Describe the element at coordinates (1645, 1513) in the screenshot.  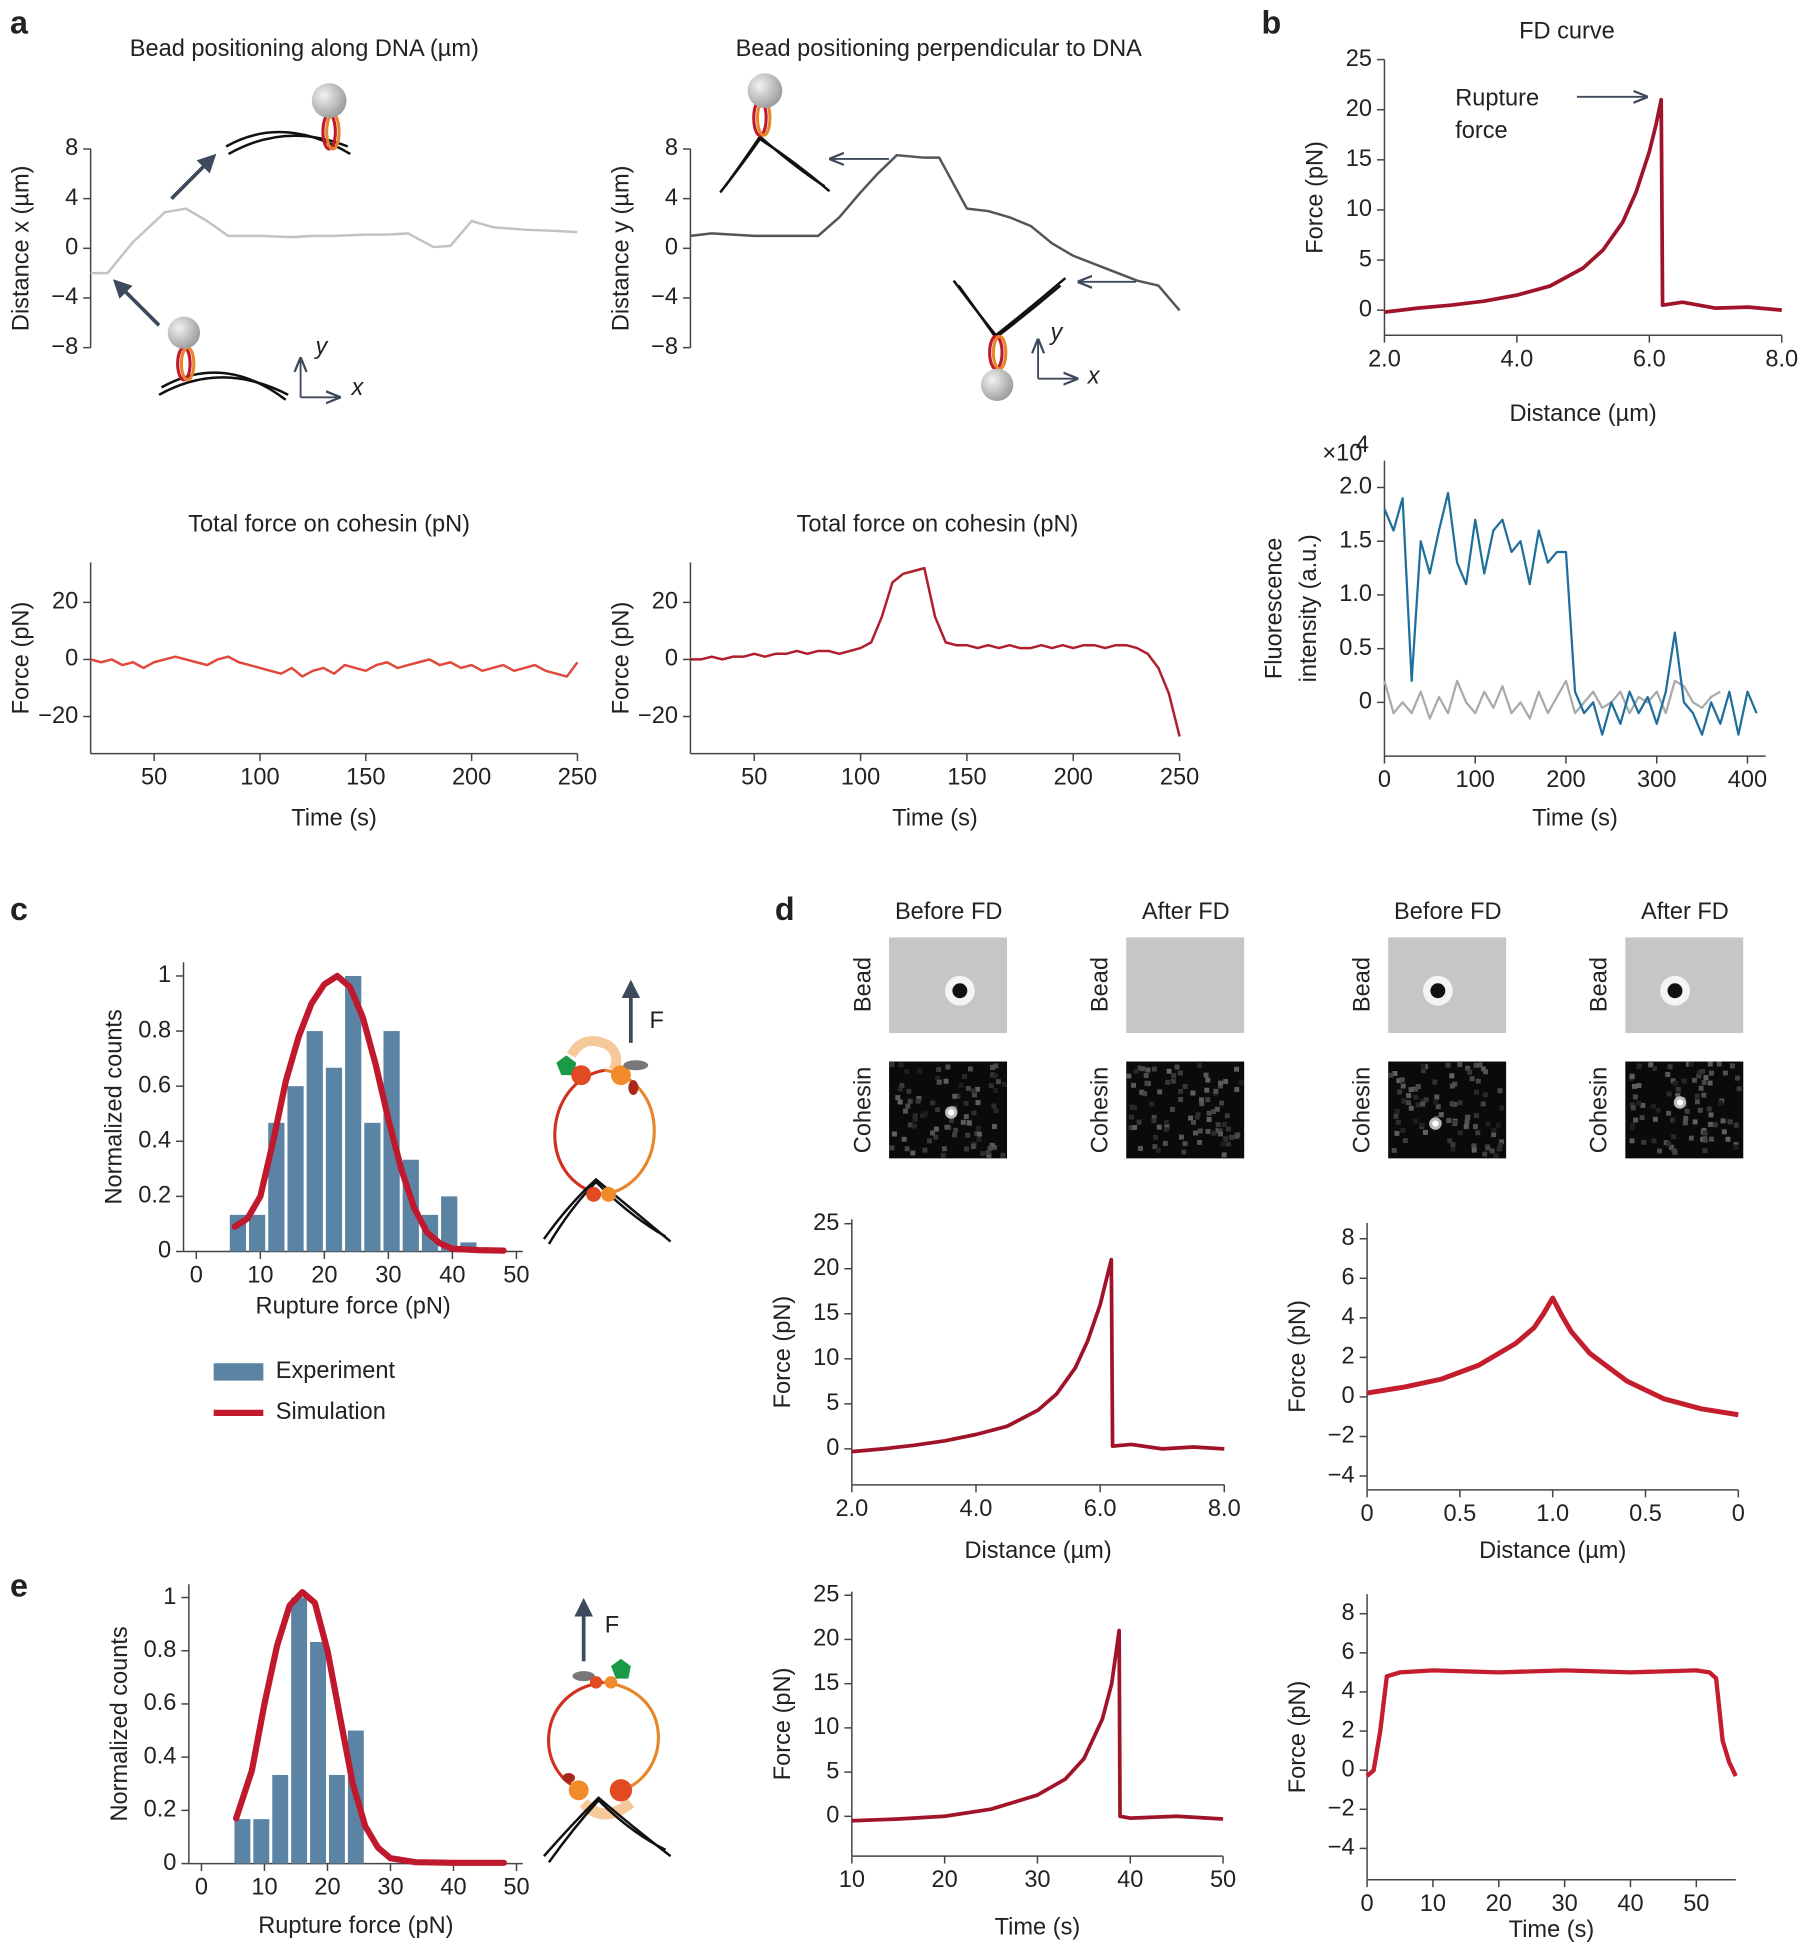
I see `x-tick-label: 0.5` at that location.